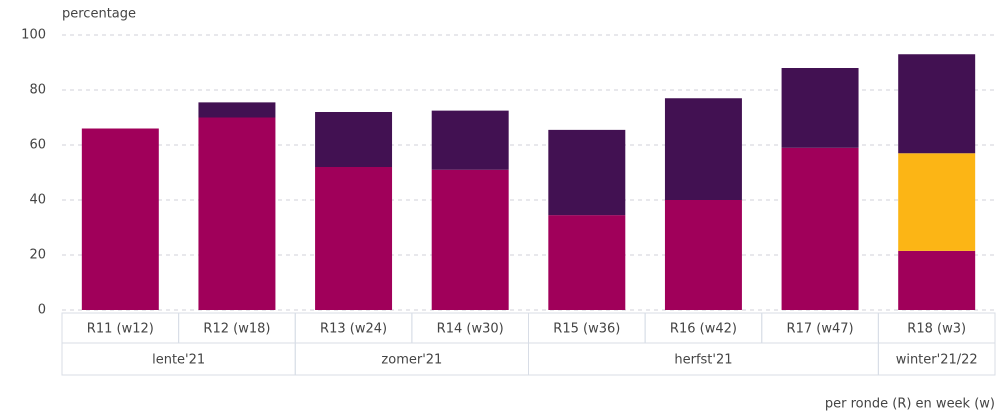  Describe the element at coordinates (37, 255) in the screenshot. I see `y-tick-label: 20` at that location.